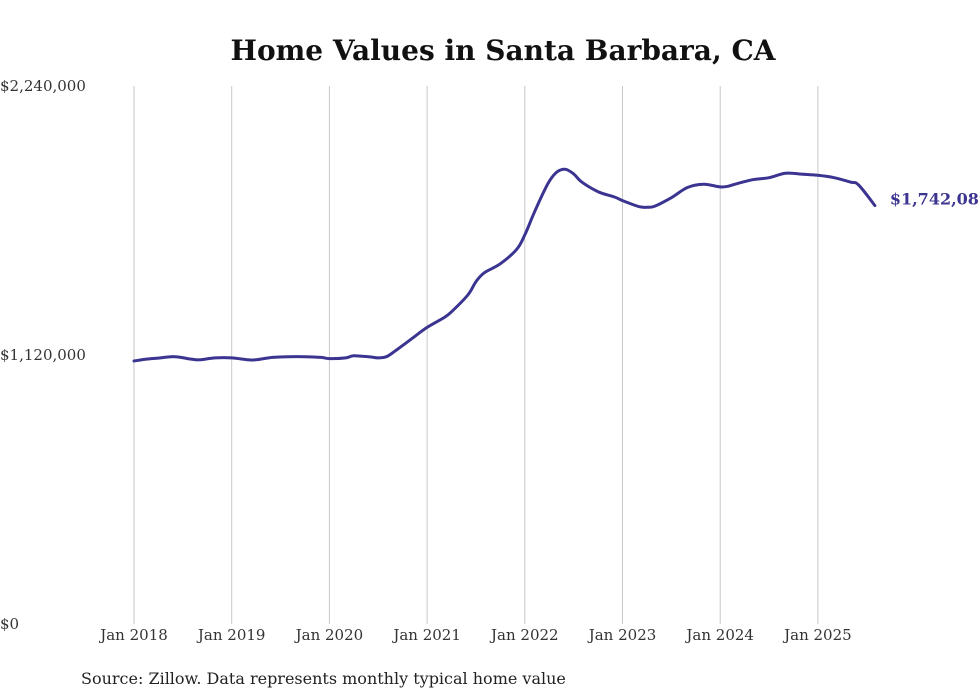 This screenshot has height=699, width=980. I want to click on y-axis-ticks: $0 $1,120,000 $2,240,000, so click(43, 355).